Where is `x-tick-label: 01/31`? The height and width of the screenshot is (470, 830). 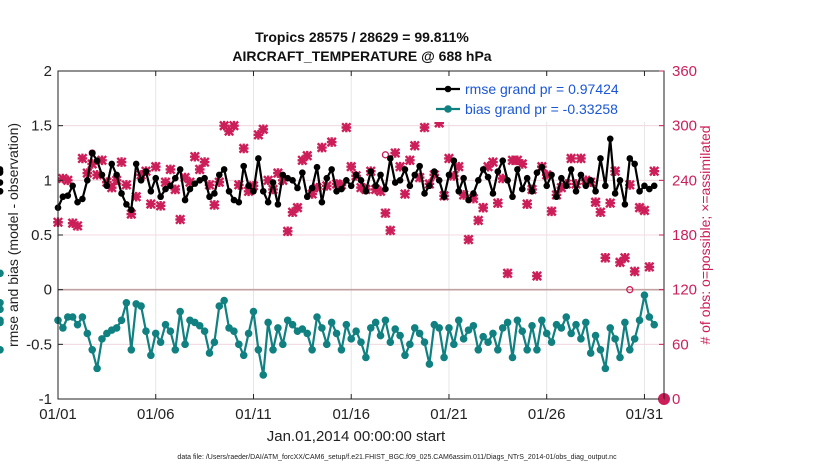 x-tick-label: 01/31 is located at coordinates (645, 414).